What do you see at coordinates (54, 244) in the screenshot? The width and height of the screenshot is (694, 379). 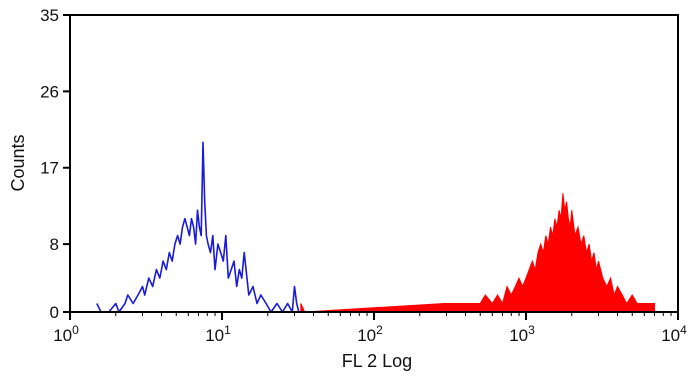 I see `y-tick-label: 8` at bounding box center [54, 244].